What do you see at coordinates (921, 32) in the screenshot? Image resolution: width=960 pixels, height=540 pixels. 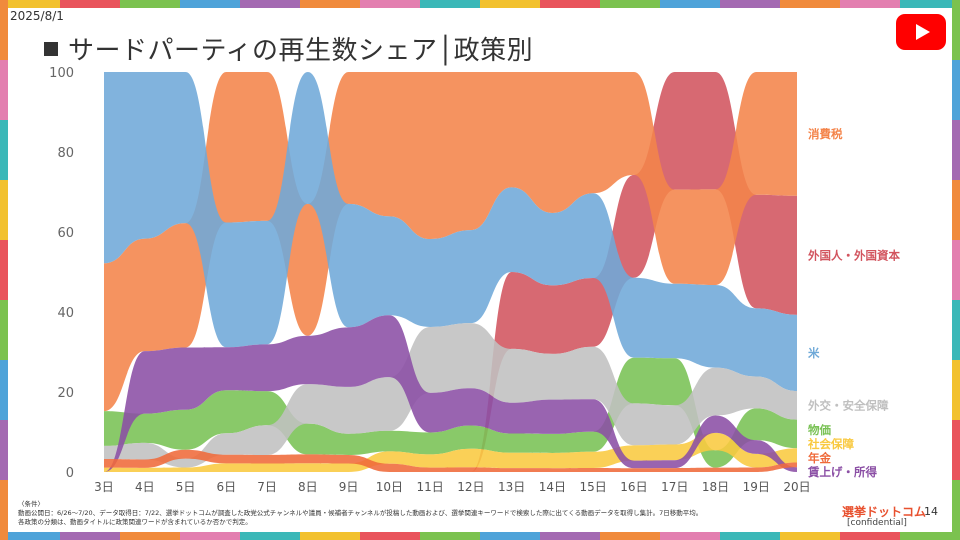 I see `youtube-logo-icon` at bounding box center [921, 32].